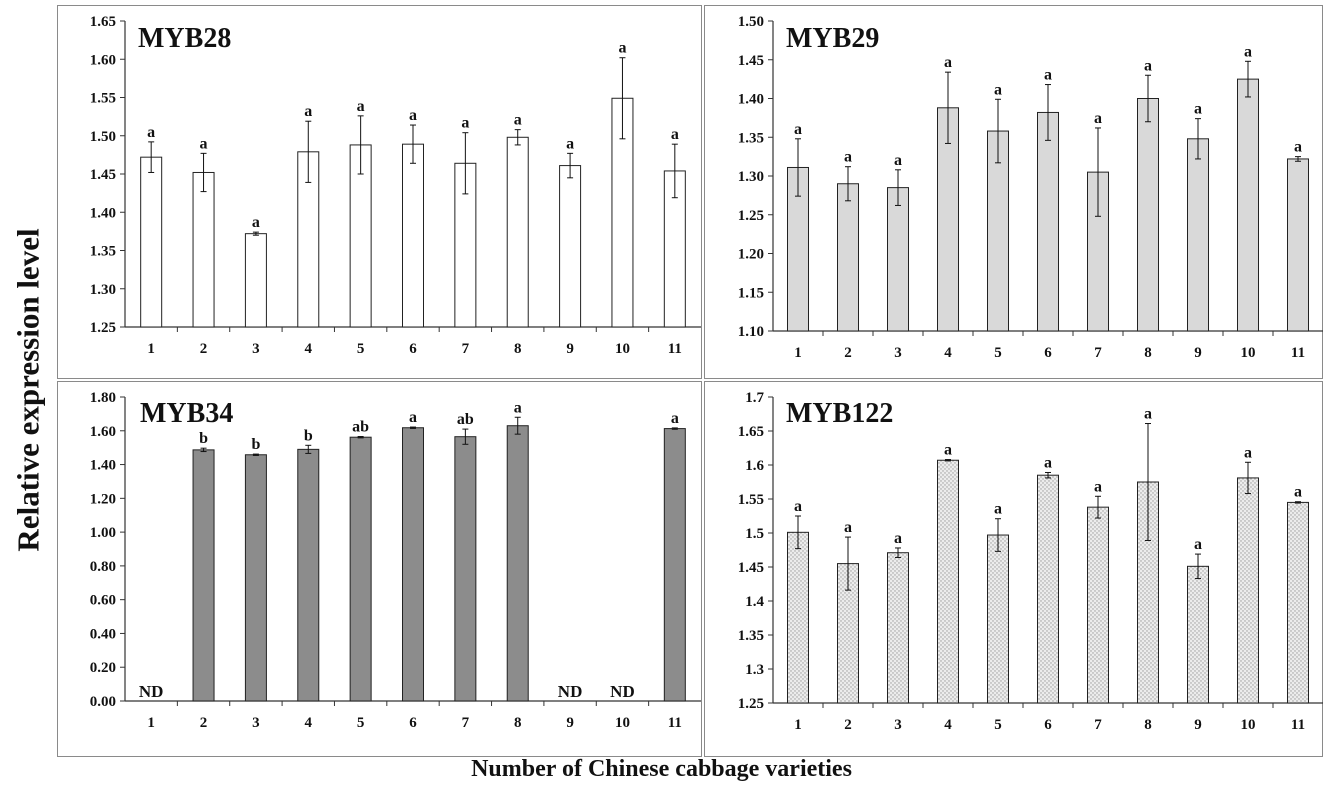  What do you see at coordinates (839, 413) in the screenshot?
I see `myb122-panel-title: MYB122` at bounding box center [839, 413].